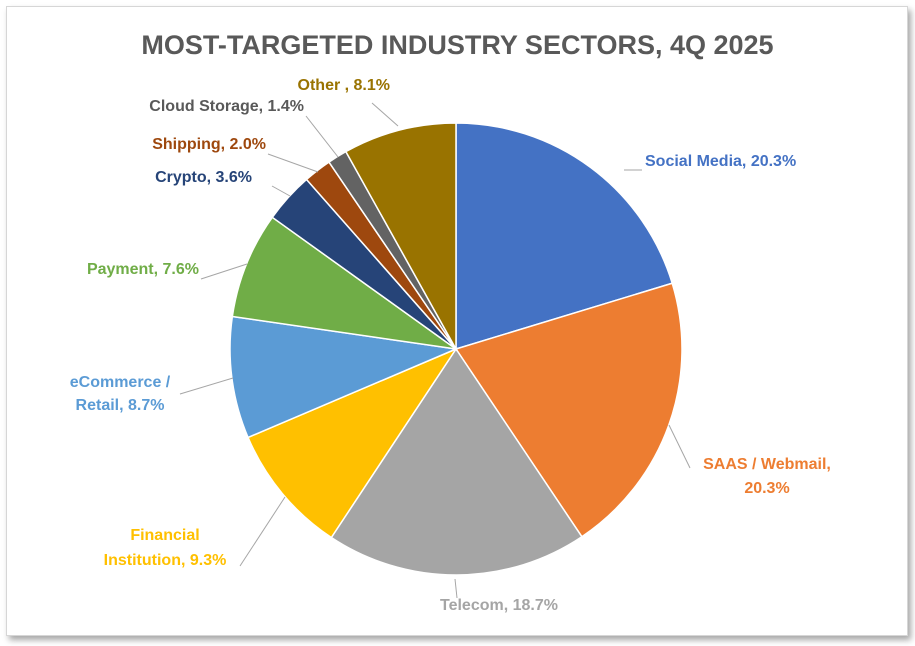  I want to click on data-label-cloud-storage: Cloud Storage, 1.4%, so click(226, 106).